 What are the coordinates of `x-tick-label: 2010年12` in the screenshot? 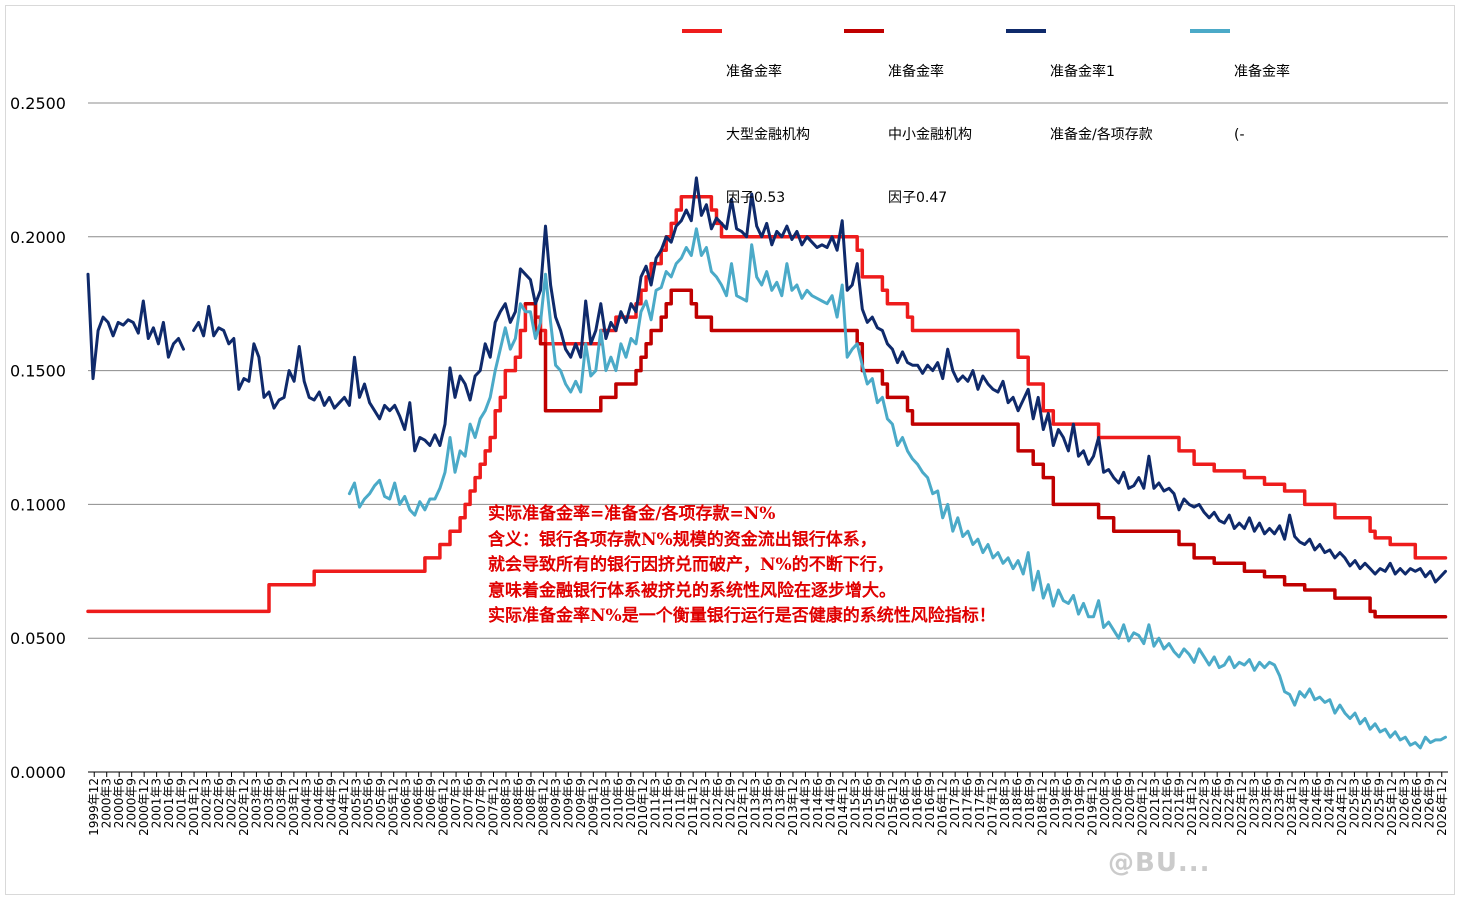 It's located at (643, 807).